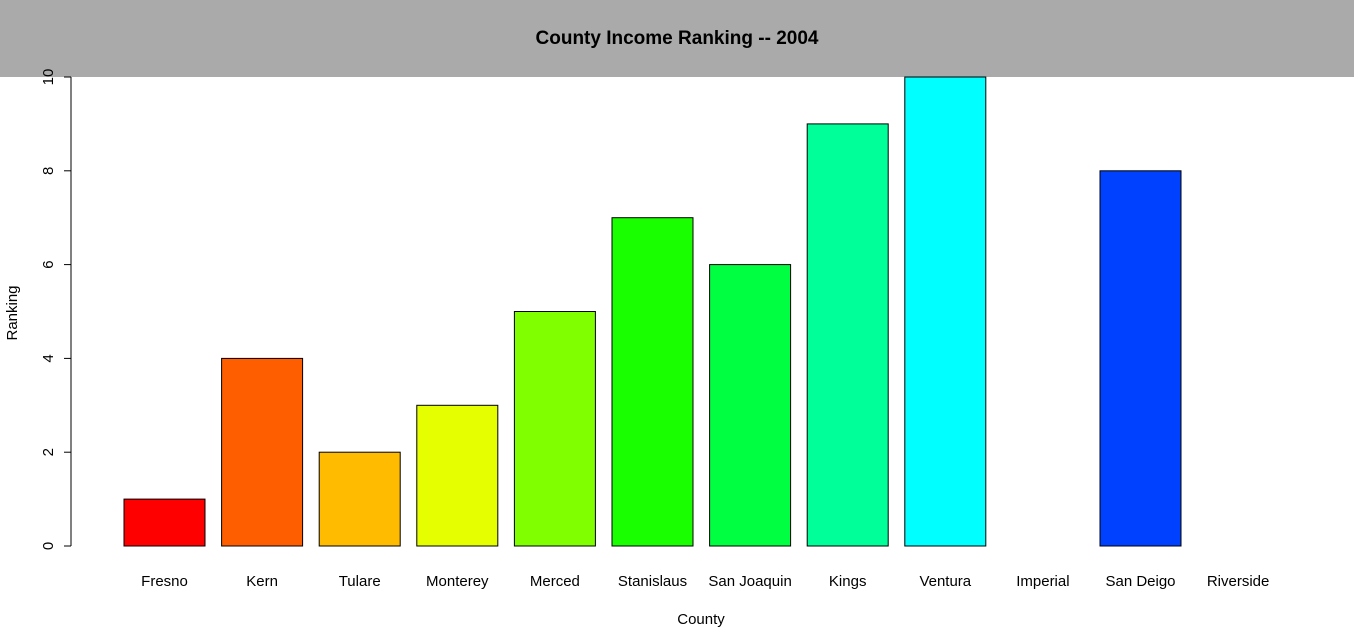 The width and height of the screenshot is (1354, 640). Describe the element at coordinates (749, 581) in the screenshot. I see `x-tick-label: San Joaquin` at that location.